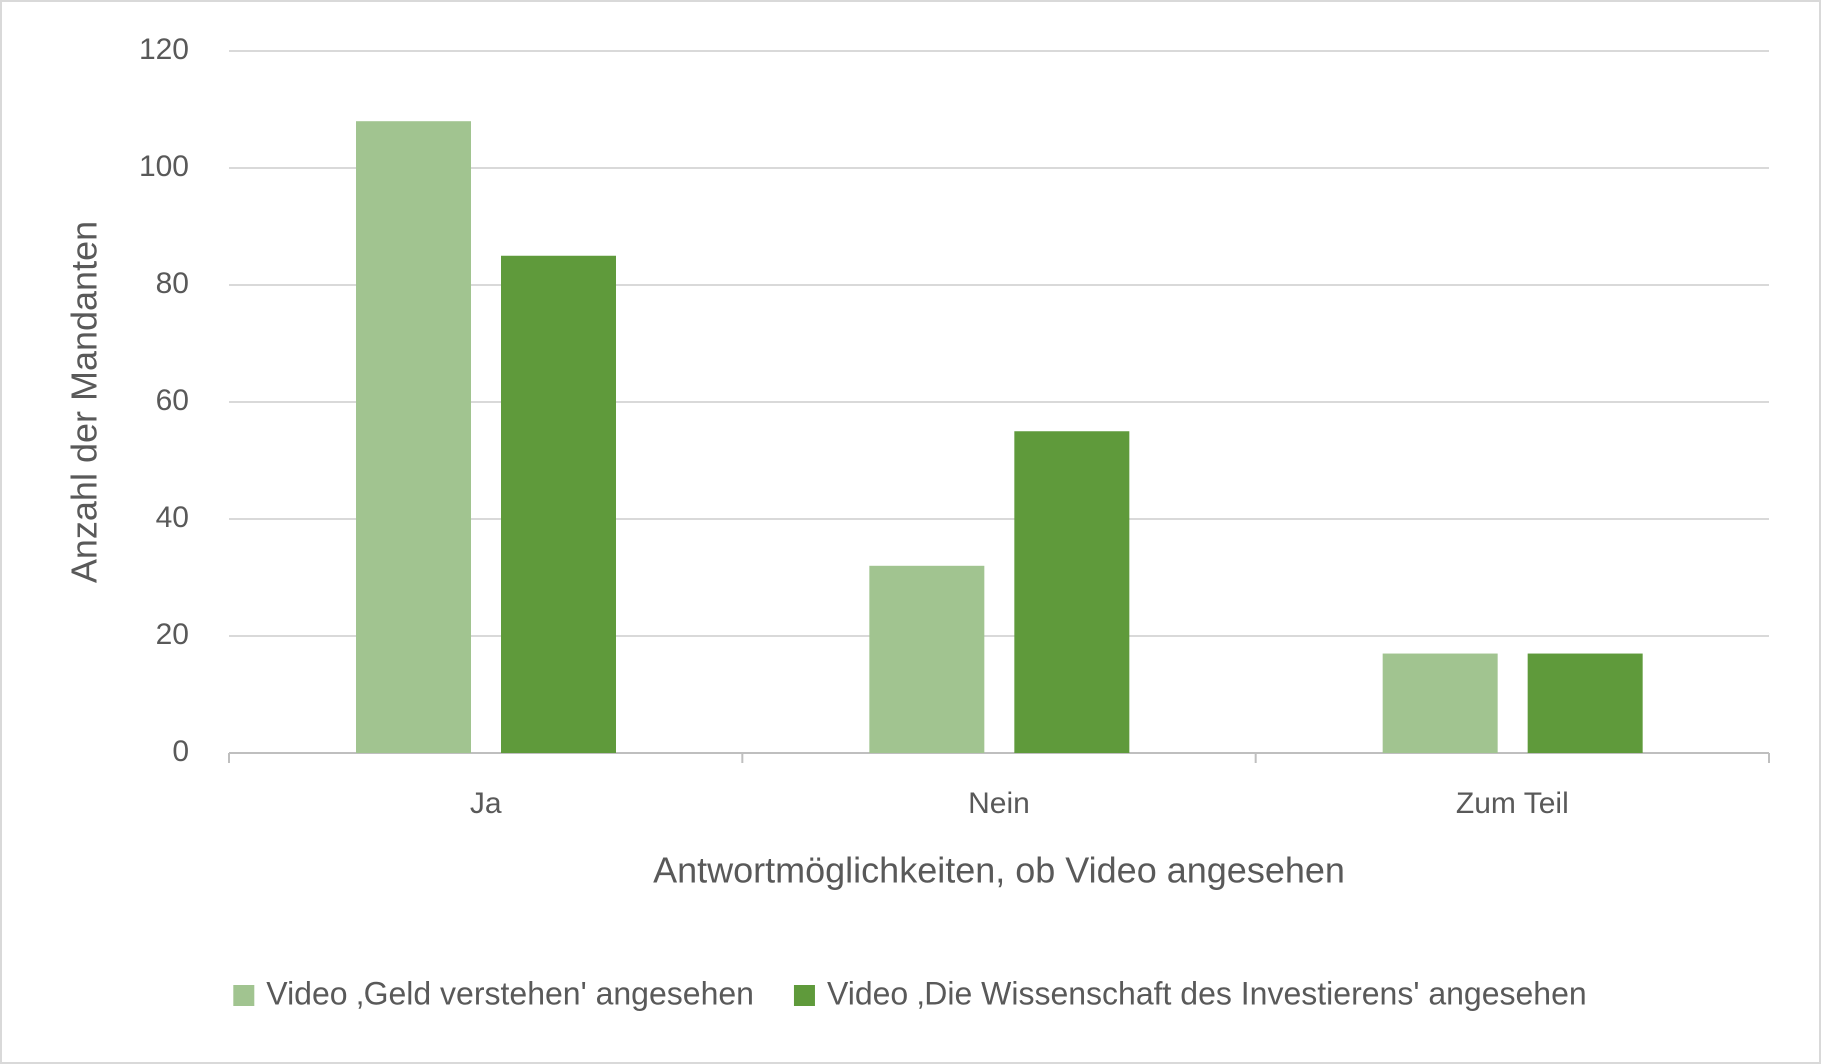 Image resolution: width=1821 pixels, height=1064 pixels. Describe the element at coordinates (172, 634) in the screenshot. I see `y-tick-label: 20` at that location.